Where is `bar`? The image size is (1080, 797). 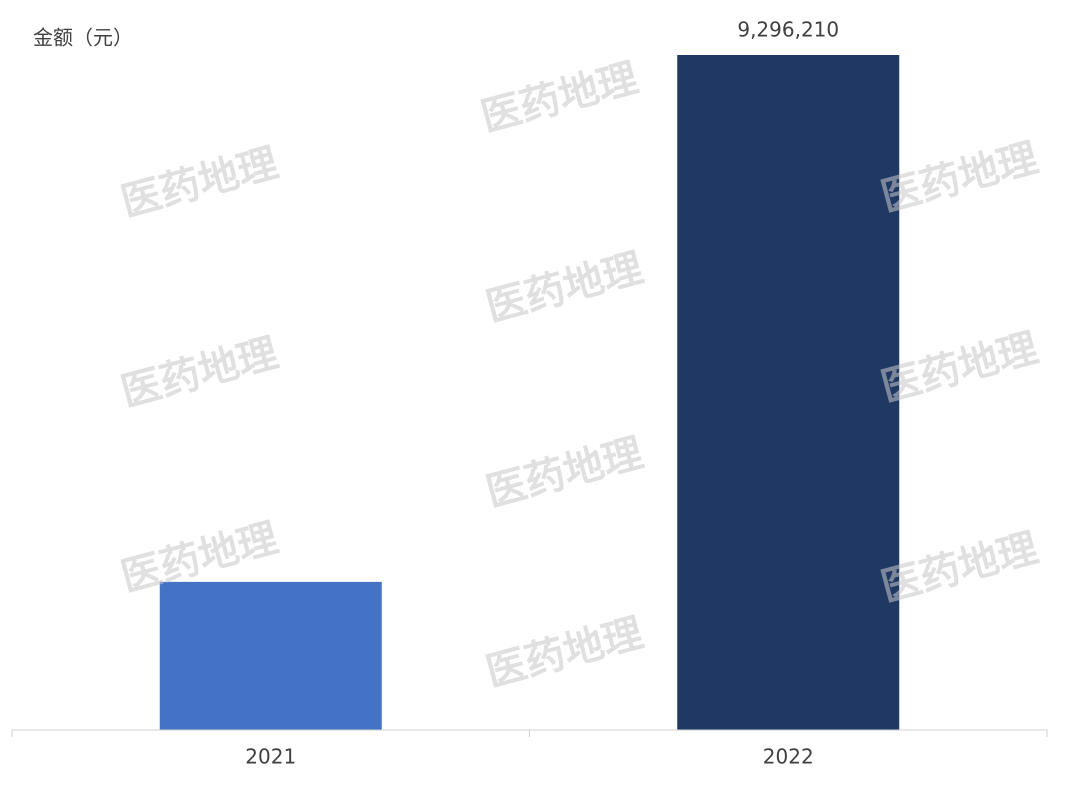 bar is located at coordinates (270, 655).